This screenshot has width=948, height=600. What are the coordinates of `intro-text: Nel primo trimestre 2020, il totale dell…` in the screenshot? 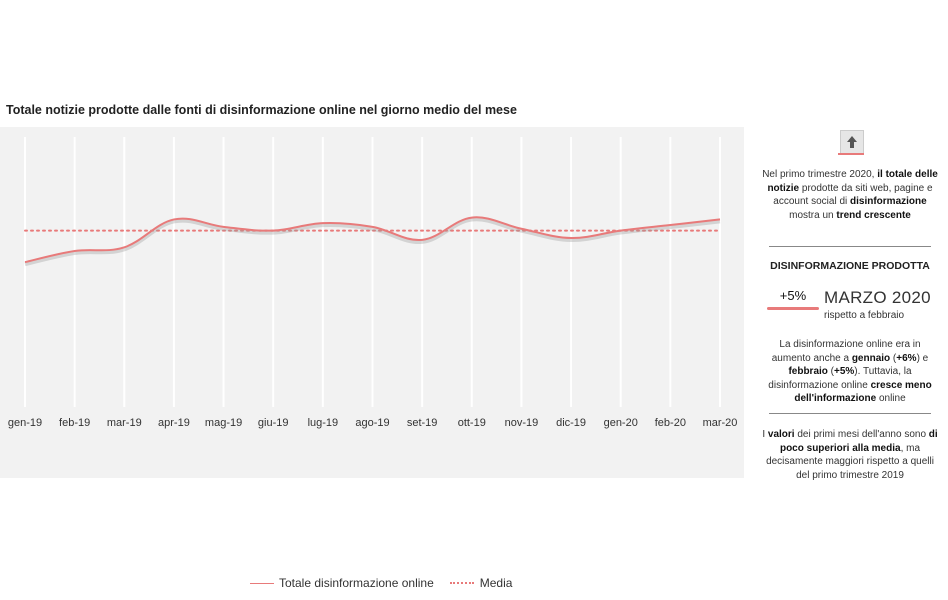 It's located at (850, 195).